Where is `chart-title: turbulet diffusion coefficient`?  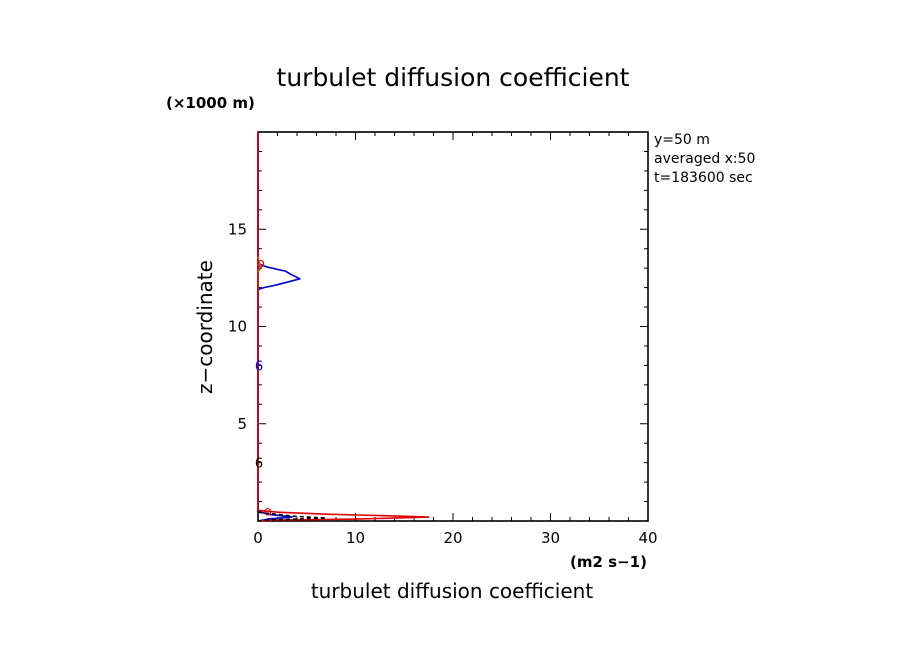 chart-title: turbulet diffusion coefficient is located at coordinates (453, 77).